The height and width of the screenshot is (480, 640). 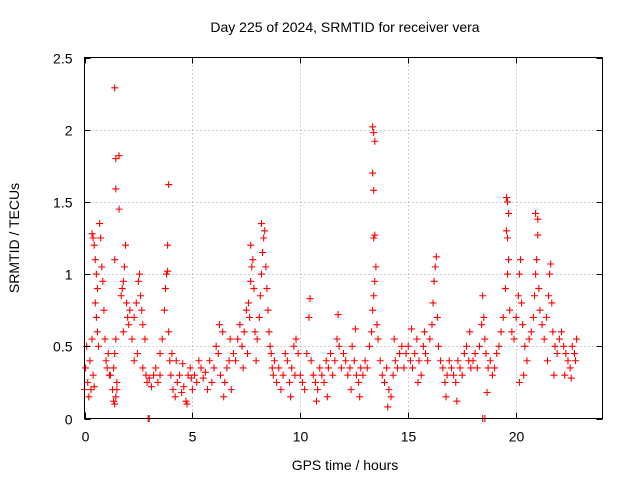 I want to click on x-tick-label: 0, so click(x=86, y=437).